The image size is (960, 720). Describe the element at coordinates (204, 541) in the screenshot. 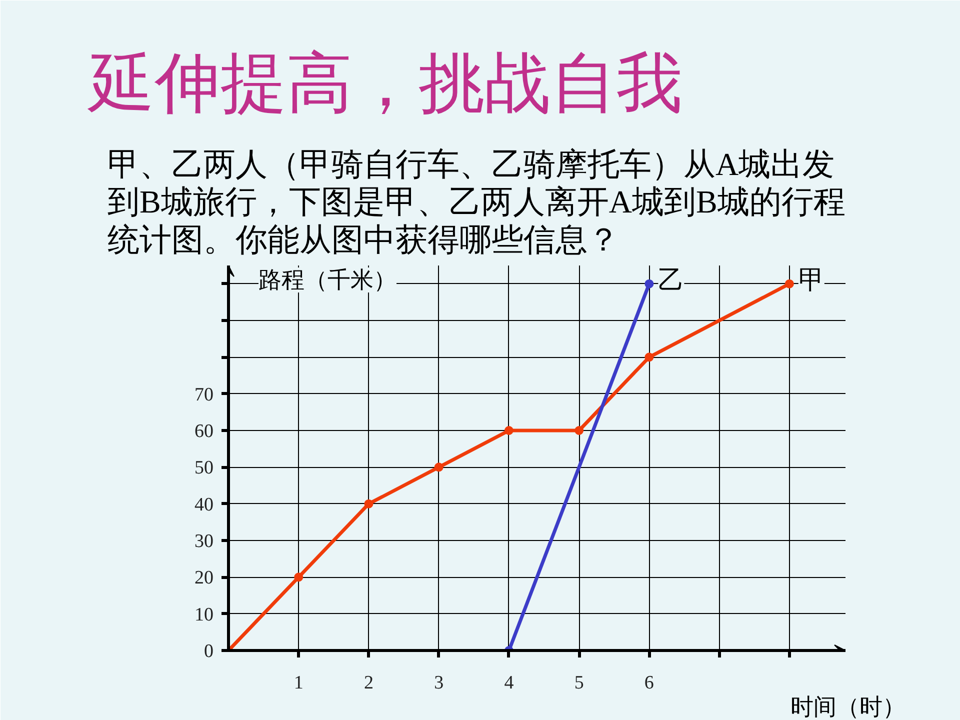

I see `y-tick-label: 30` at that location.